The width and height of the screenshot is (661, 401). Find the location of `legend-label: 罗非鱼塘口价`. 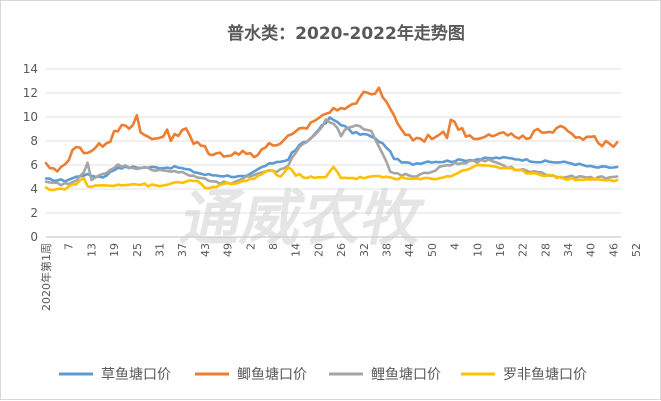

legend-label: 罗非鱼塘口价 is located at coordinates (545, 374).